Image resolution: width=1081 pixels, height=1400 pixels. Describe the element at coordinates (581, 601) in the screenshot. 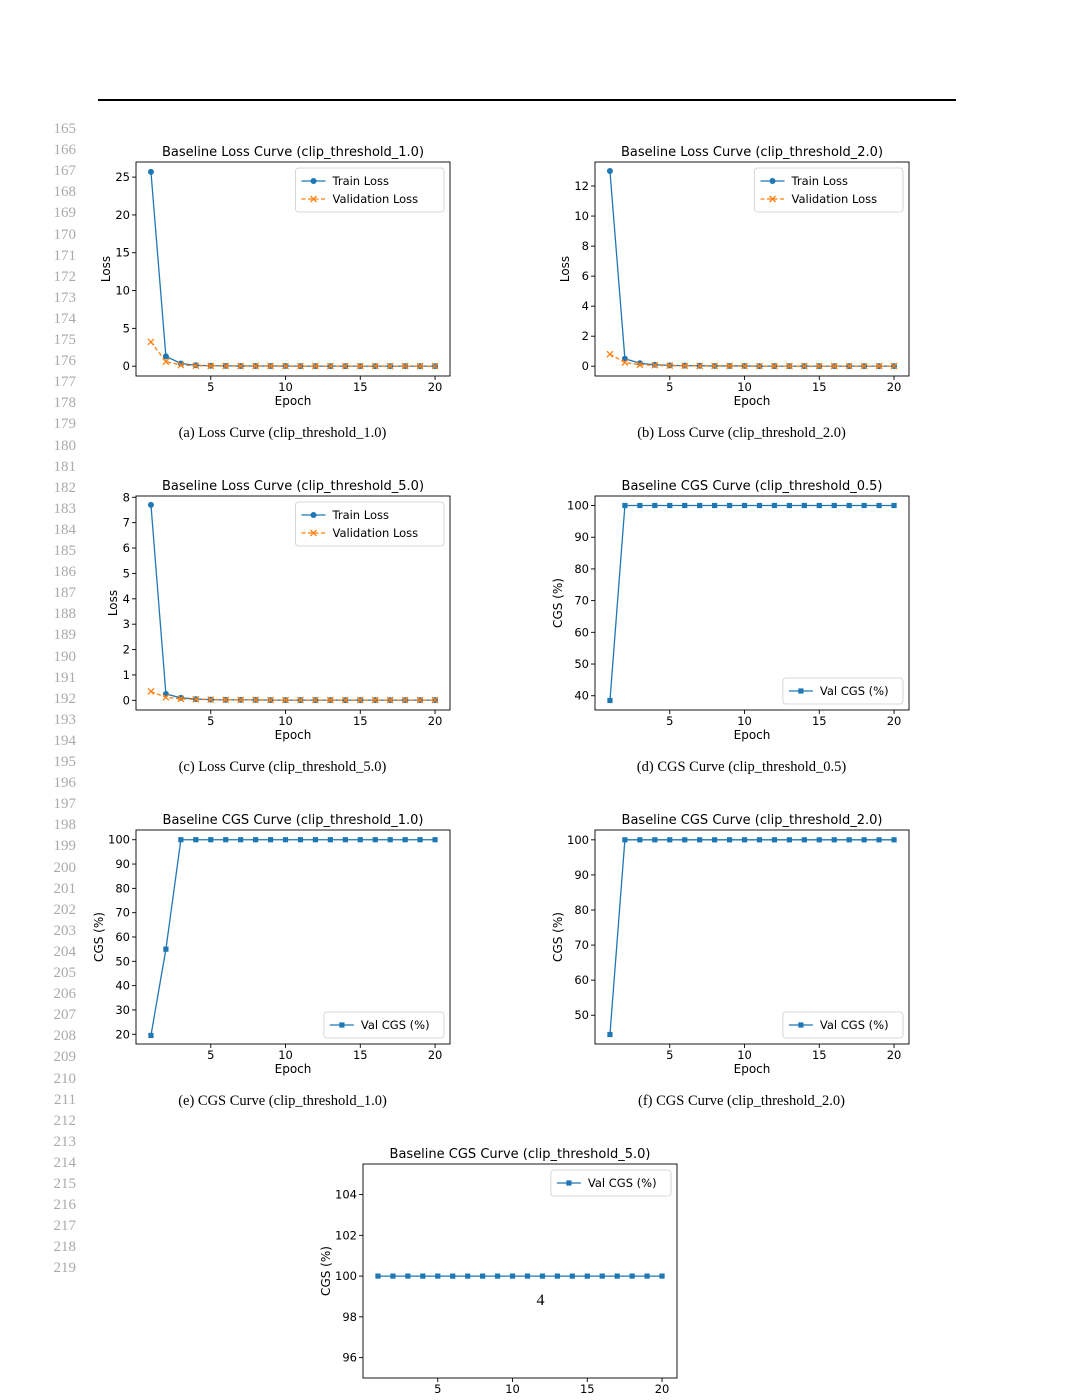

I see `y-tick-label: 70` at that location.